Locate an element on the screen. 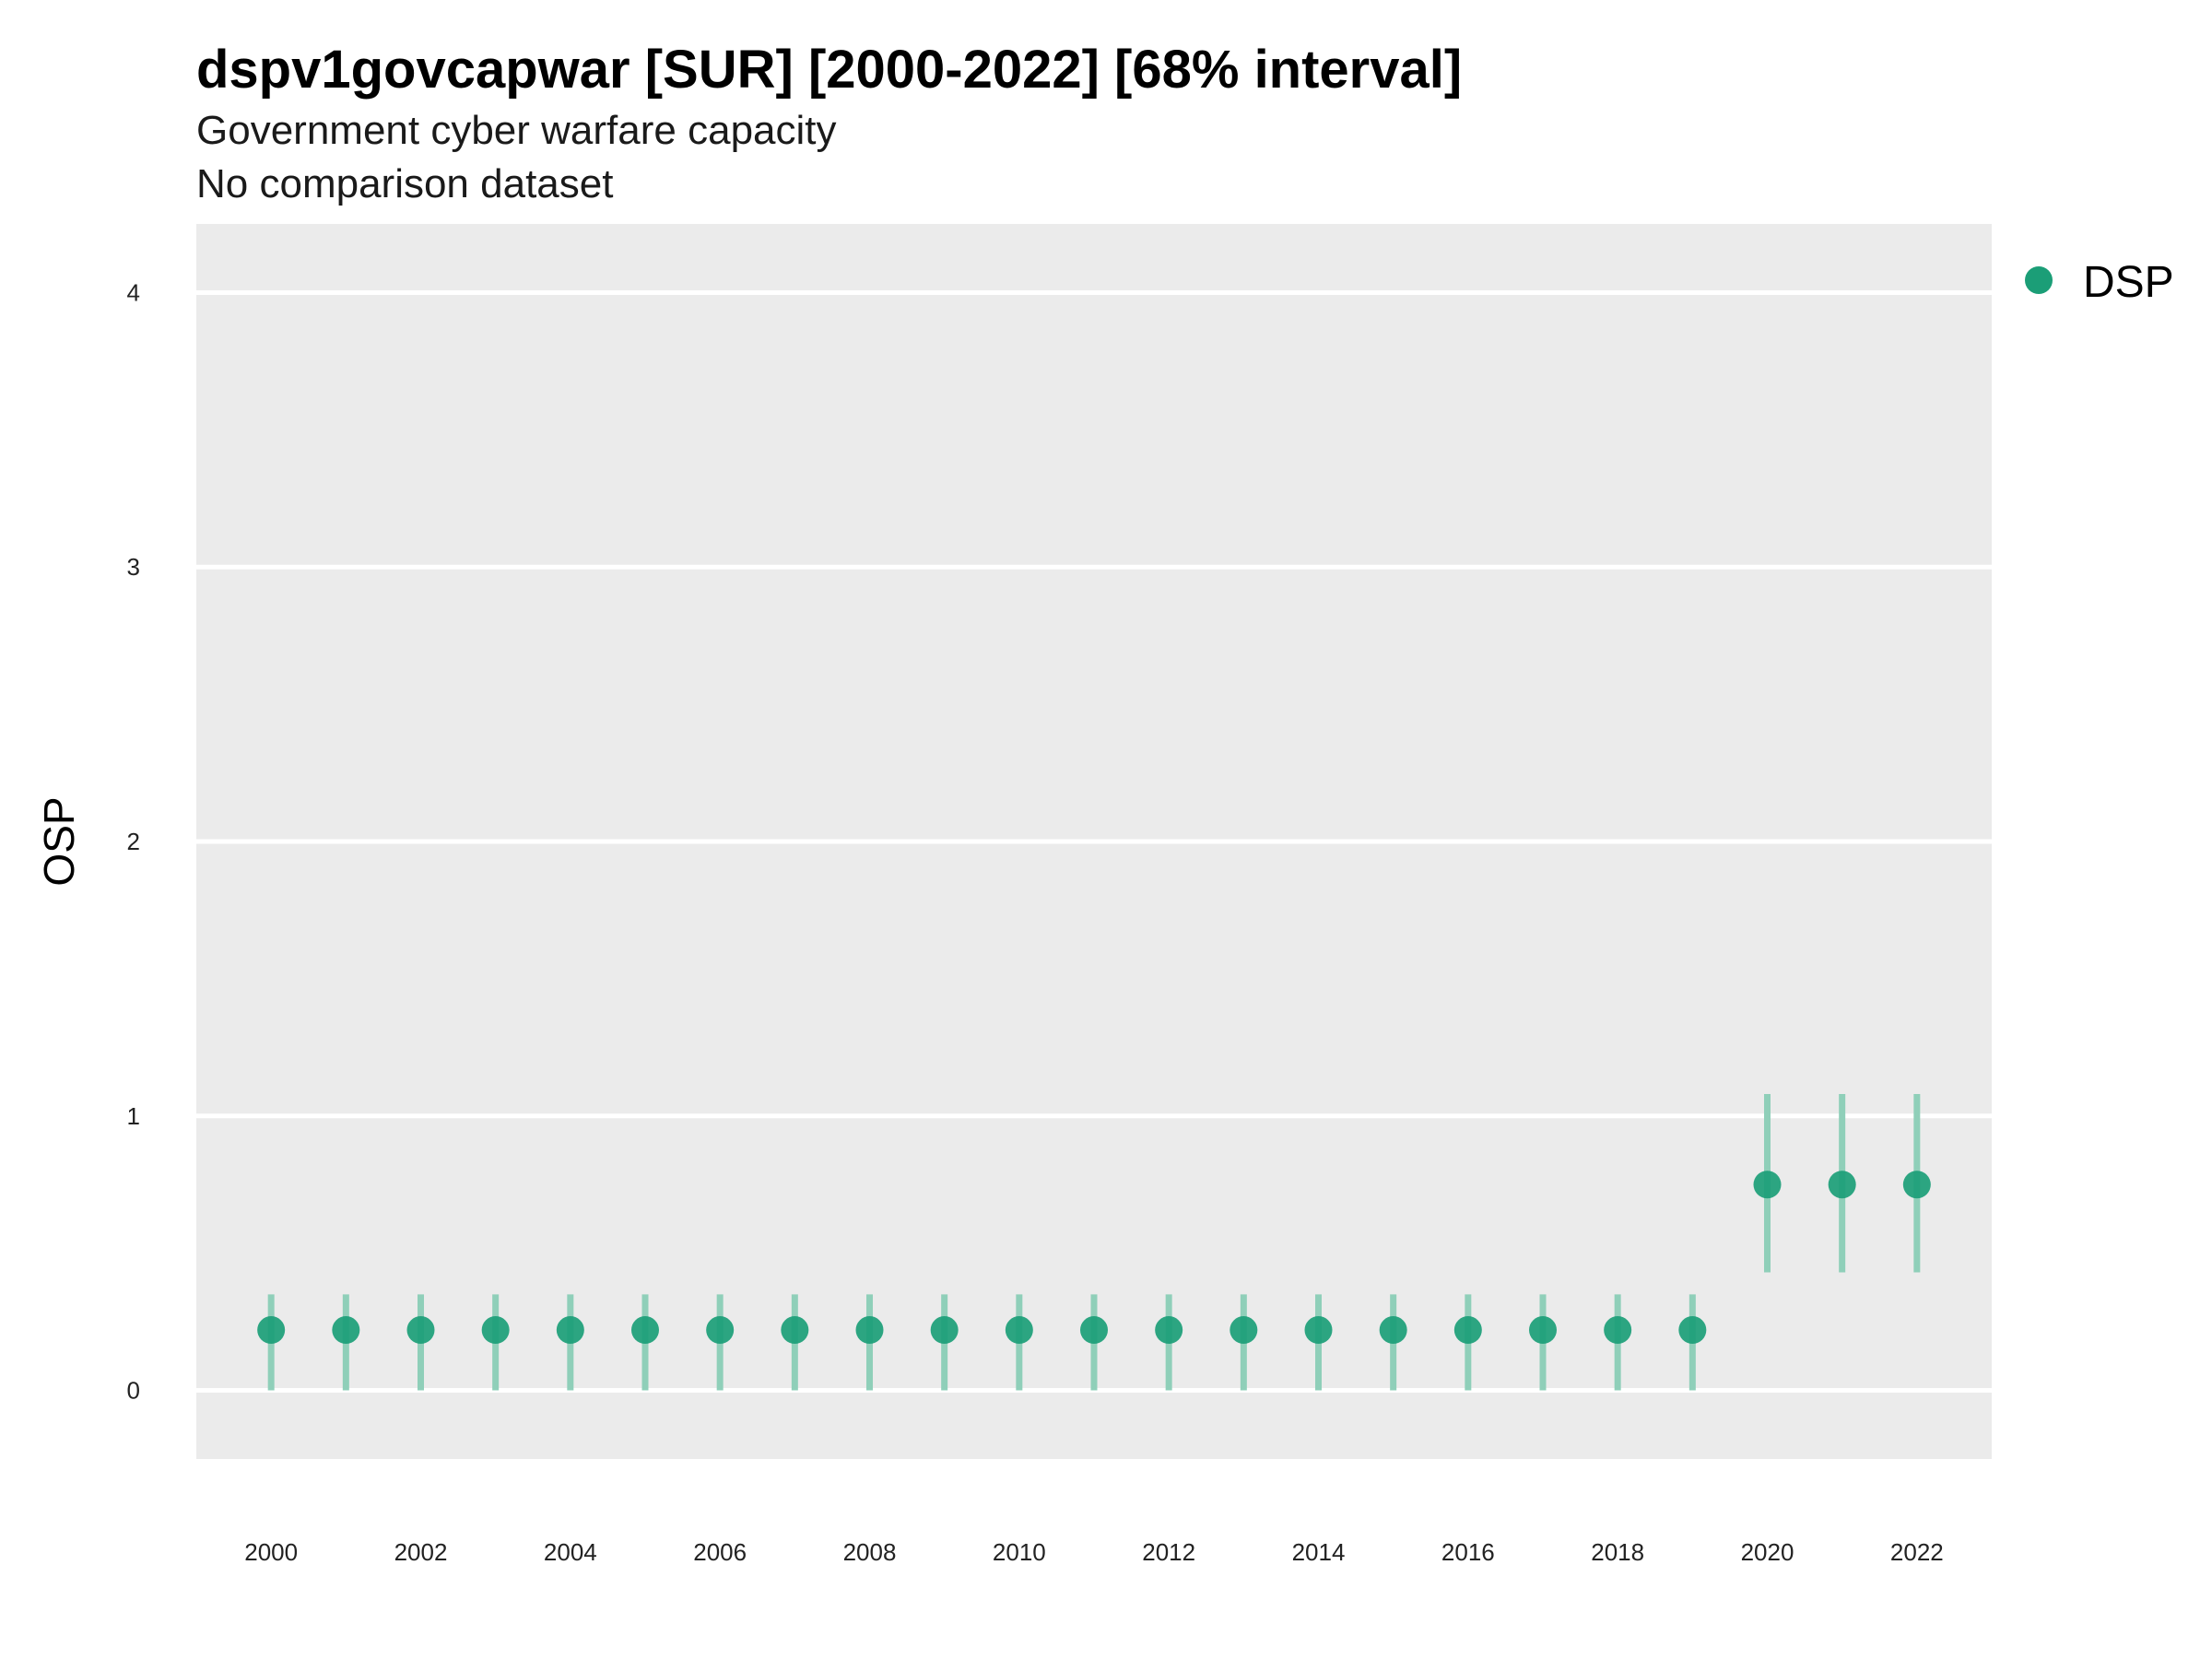 The height and width of the screenshot is (1659, 2212). point-2007 is located at coordinates (795, 1330).